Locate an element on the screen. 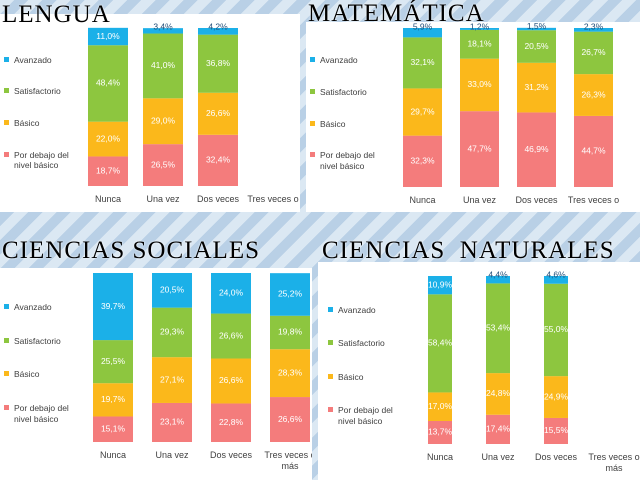  value-label: 24,9% is located at coordinates (556, 396).